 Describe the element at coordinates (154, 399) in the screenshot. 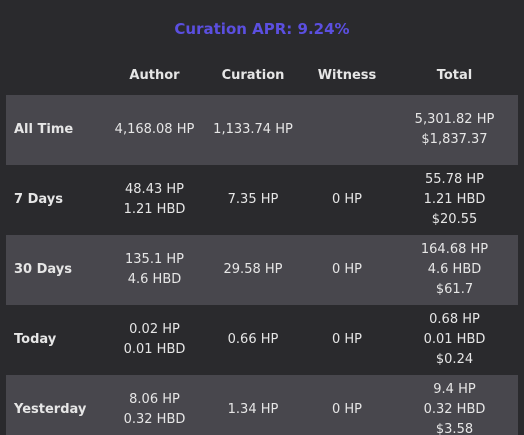

I see `cell-line: 8.06 HP` at that location.